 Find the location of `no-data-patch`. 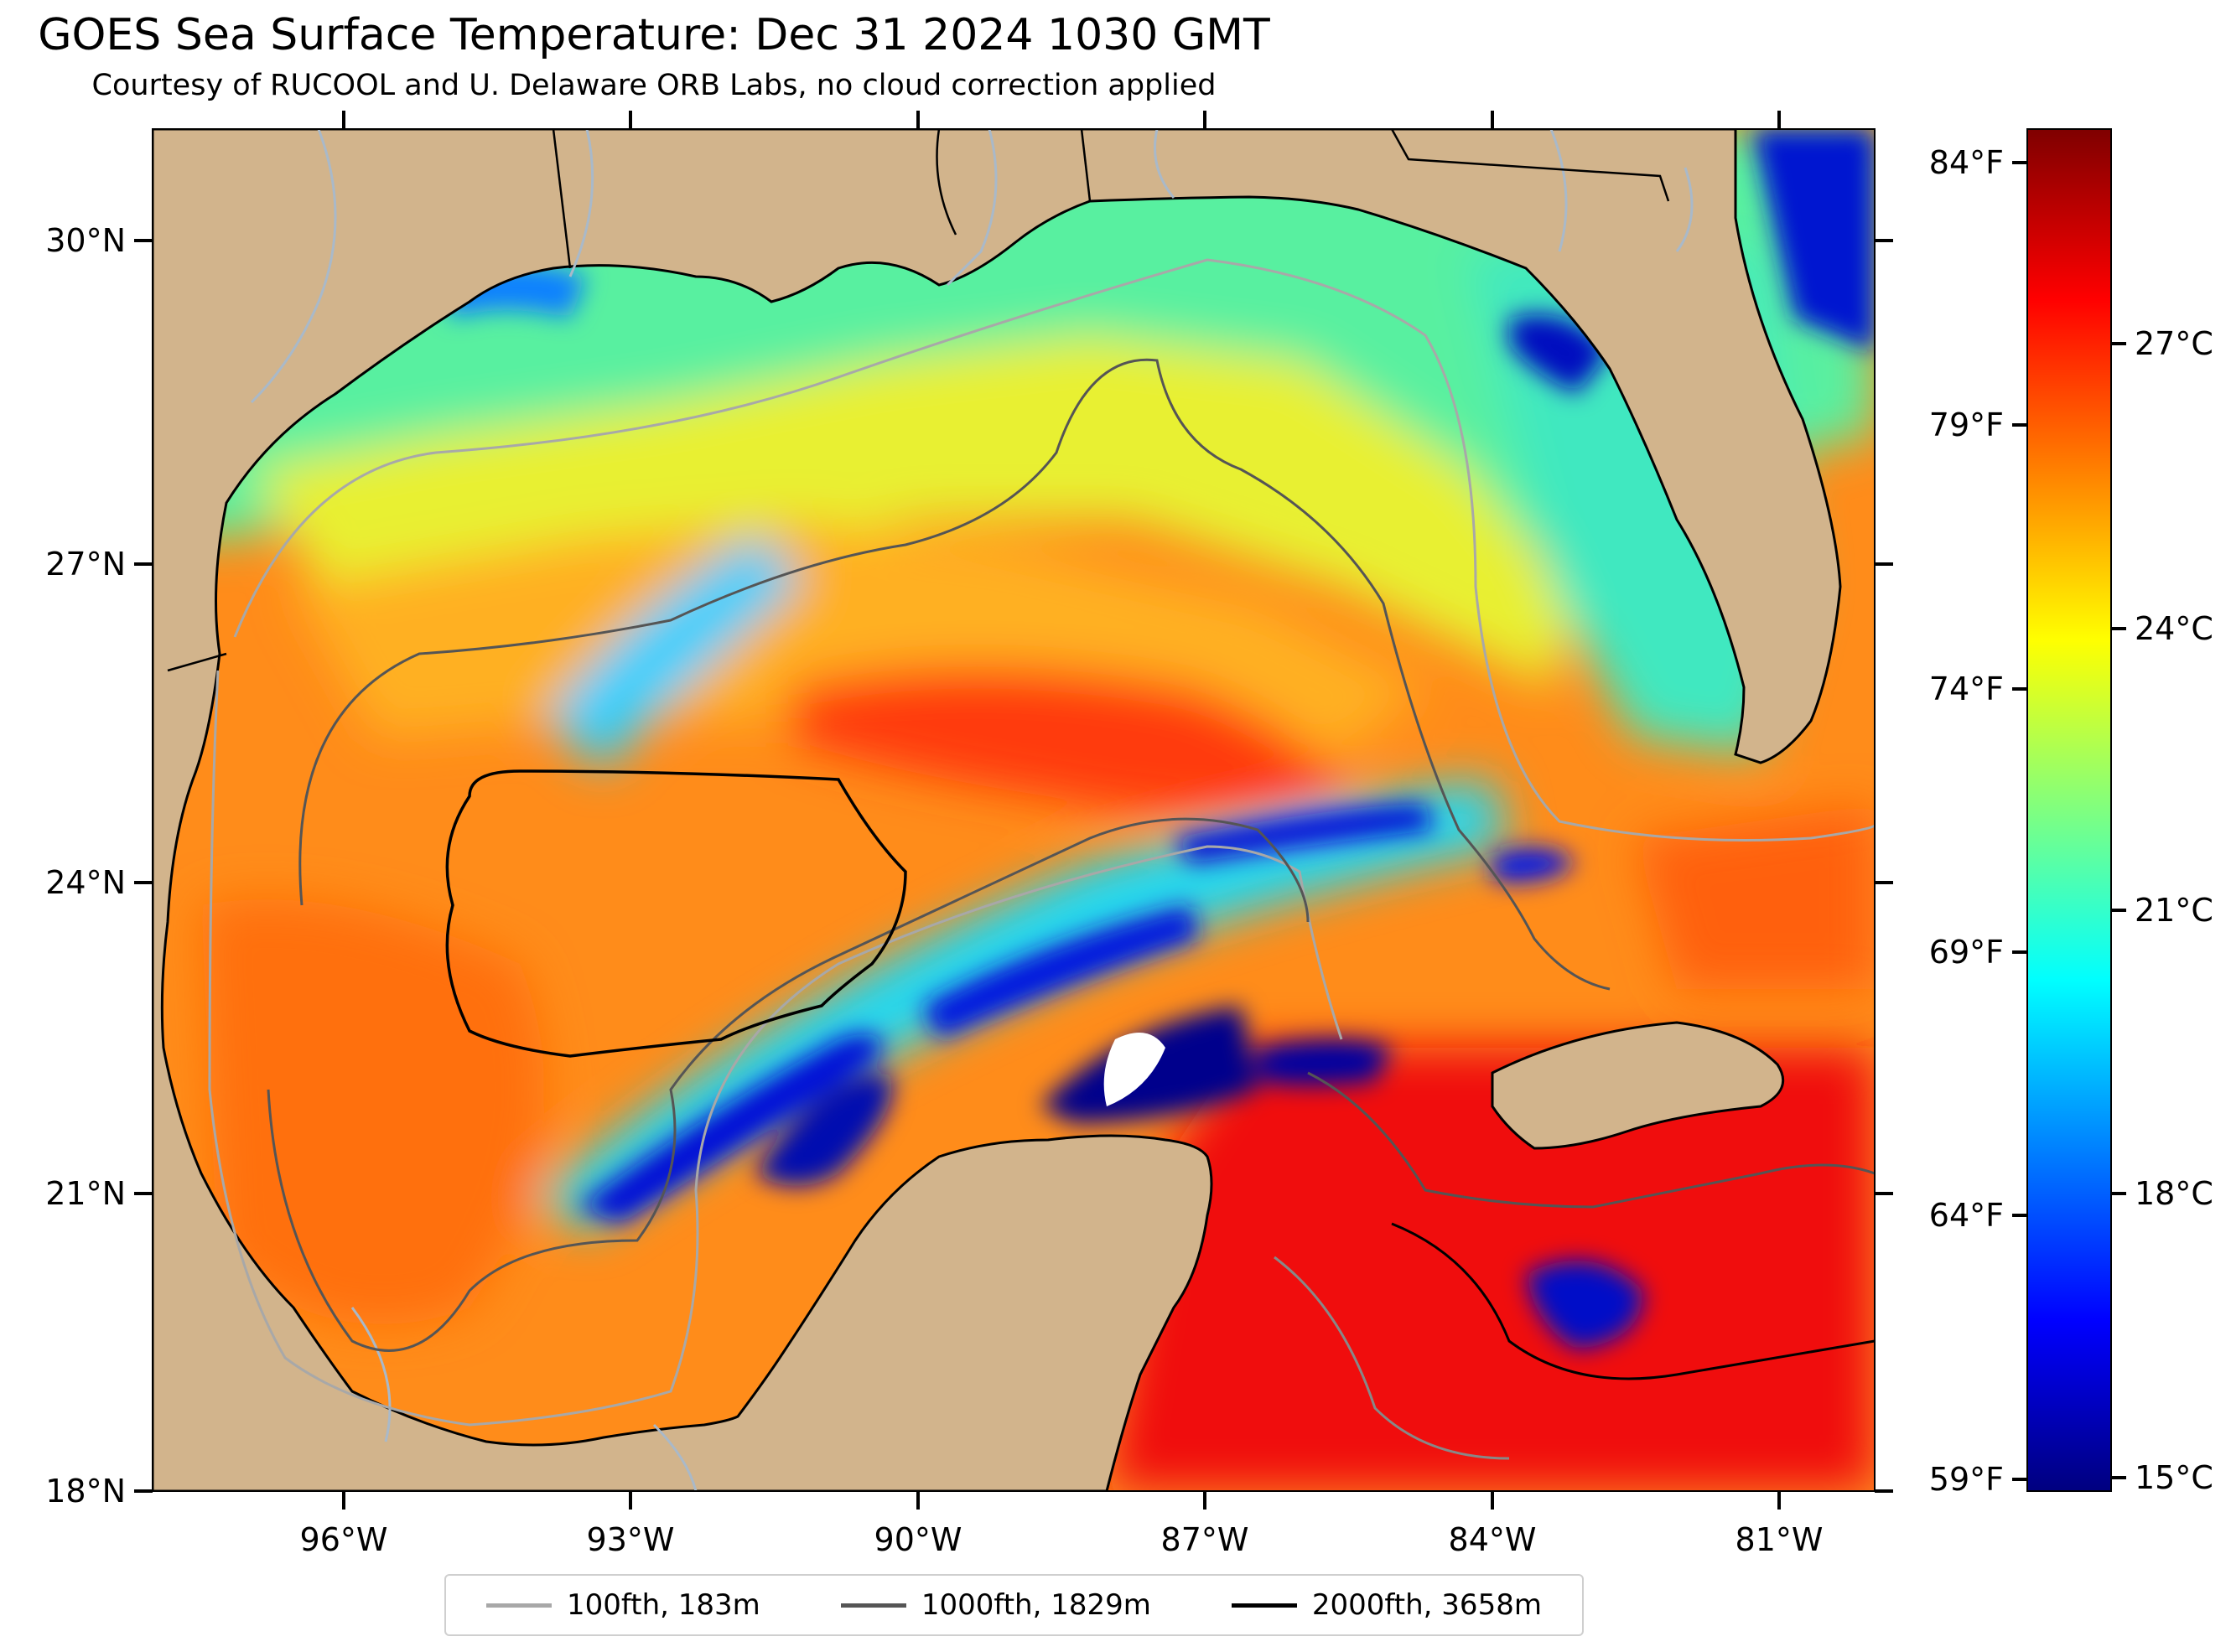

no-data-patch is located at coordinates (1134, 1069).